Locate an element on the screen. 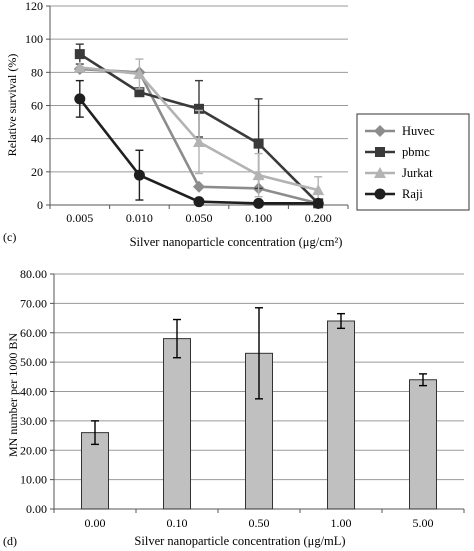 The width and height of the screenshot is (474, 551). d-x-tick-label: 0.50 is located at coordinates (259, 523).